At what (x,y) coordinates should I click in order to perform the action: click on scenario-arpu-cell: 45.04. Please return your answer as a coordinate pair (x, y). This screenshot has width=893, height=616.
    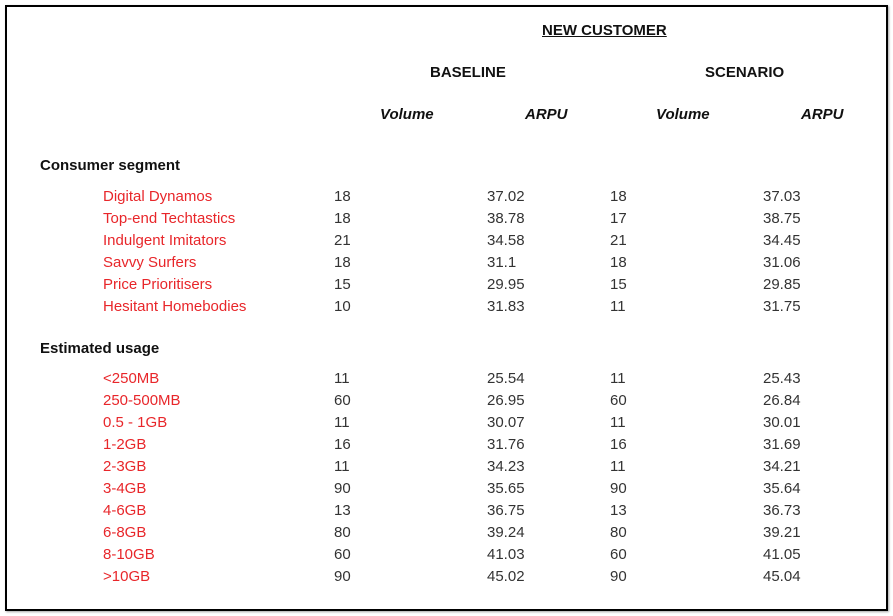
    Looking at the image, I should click on (782, 576).